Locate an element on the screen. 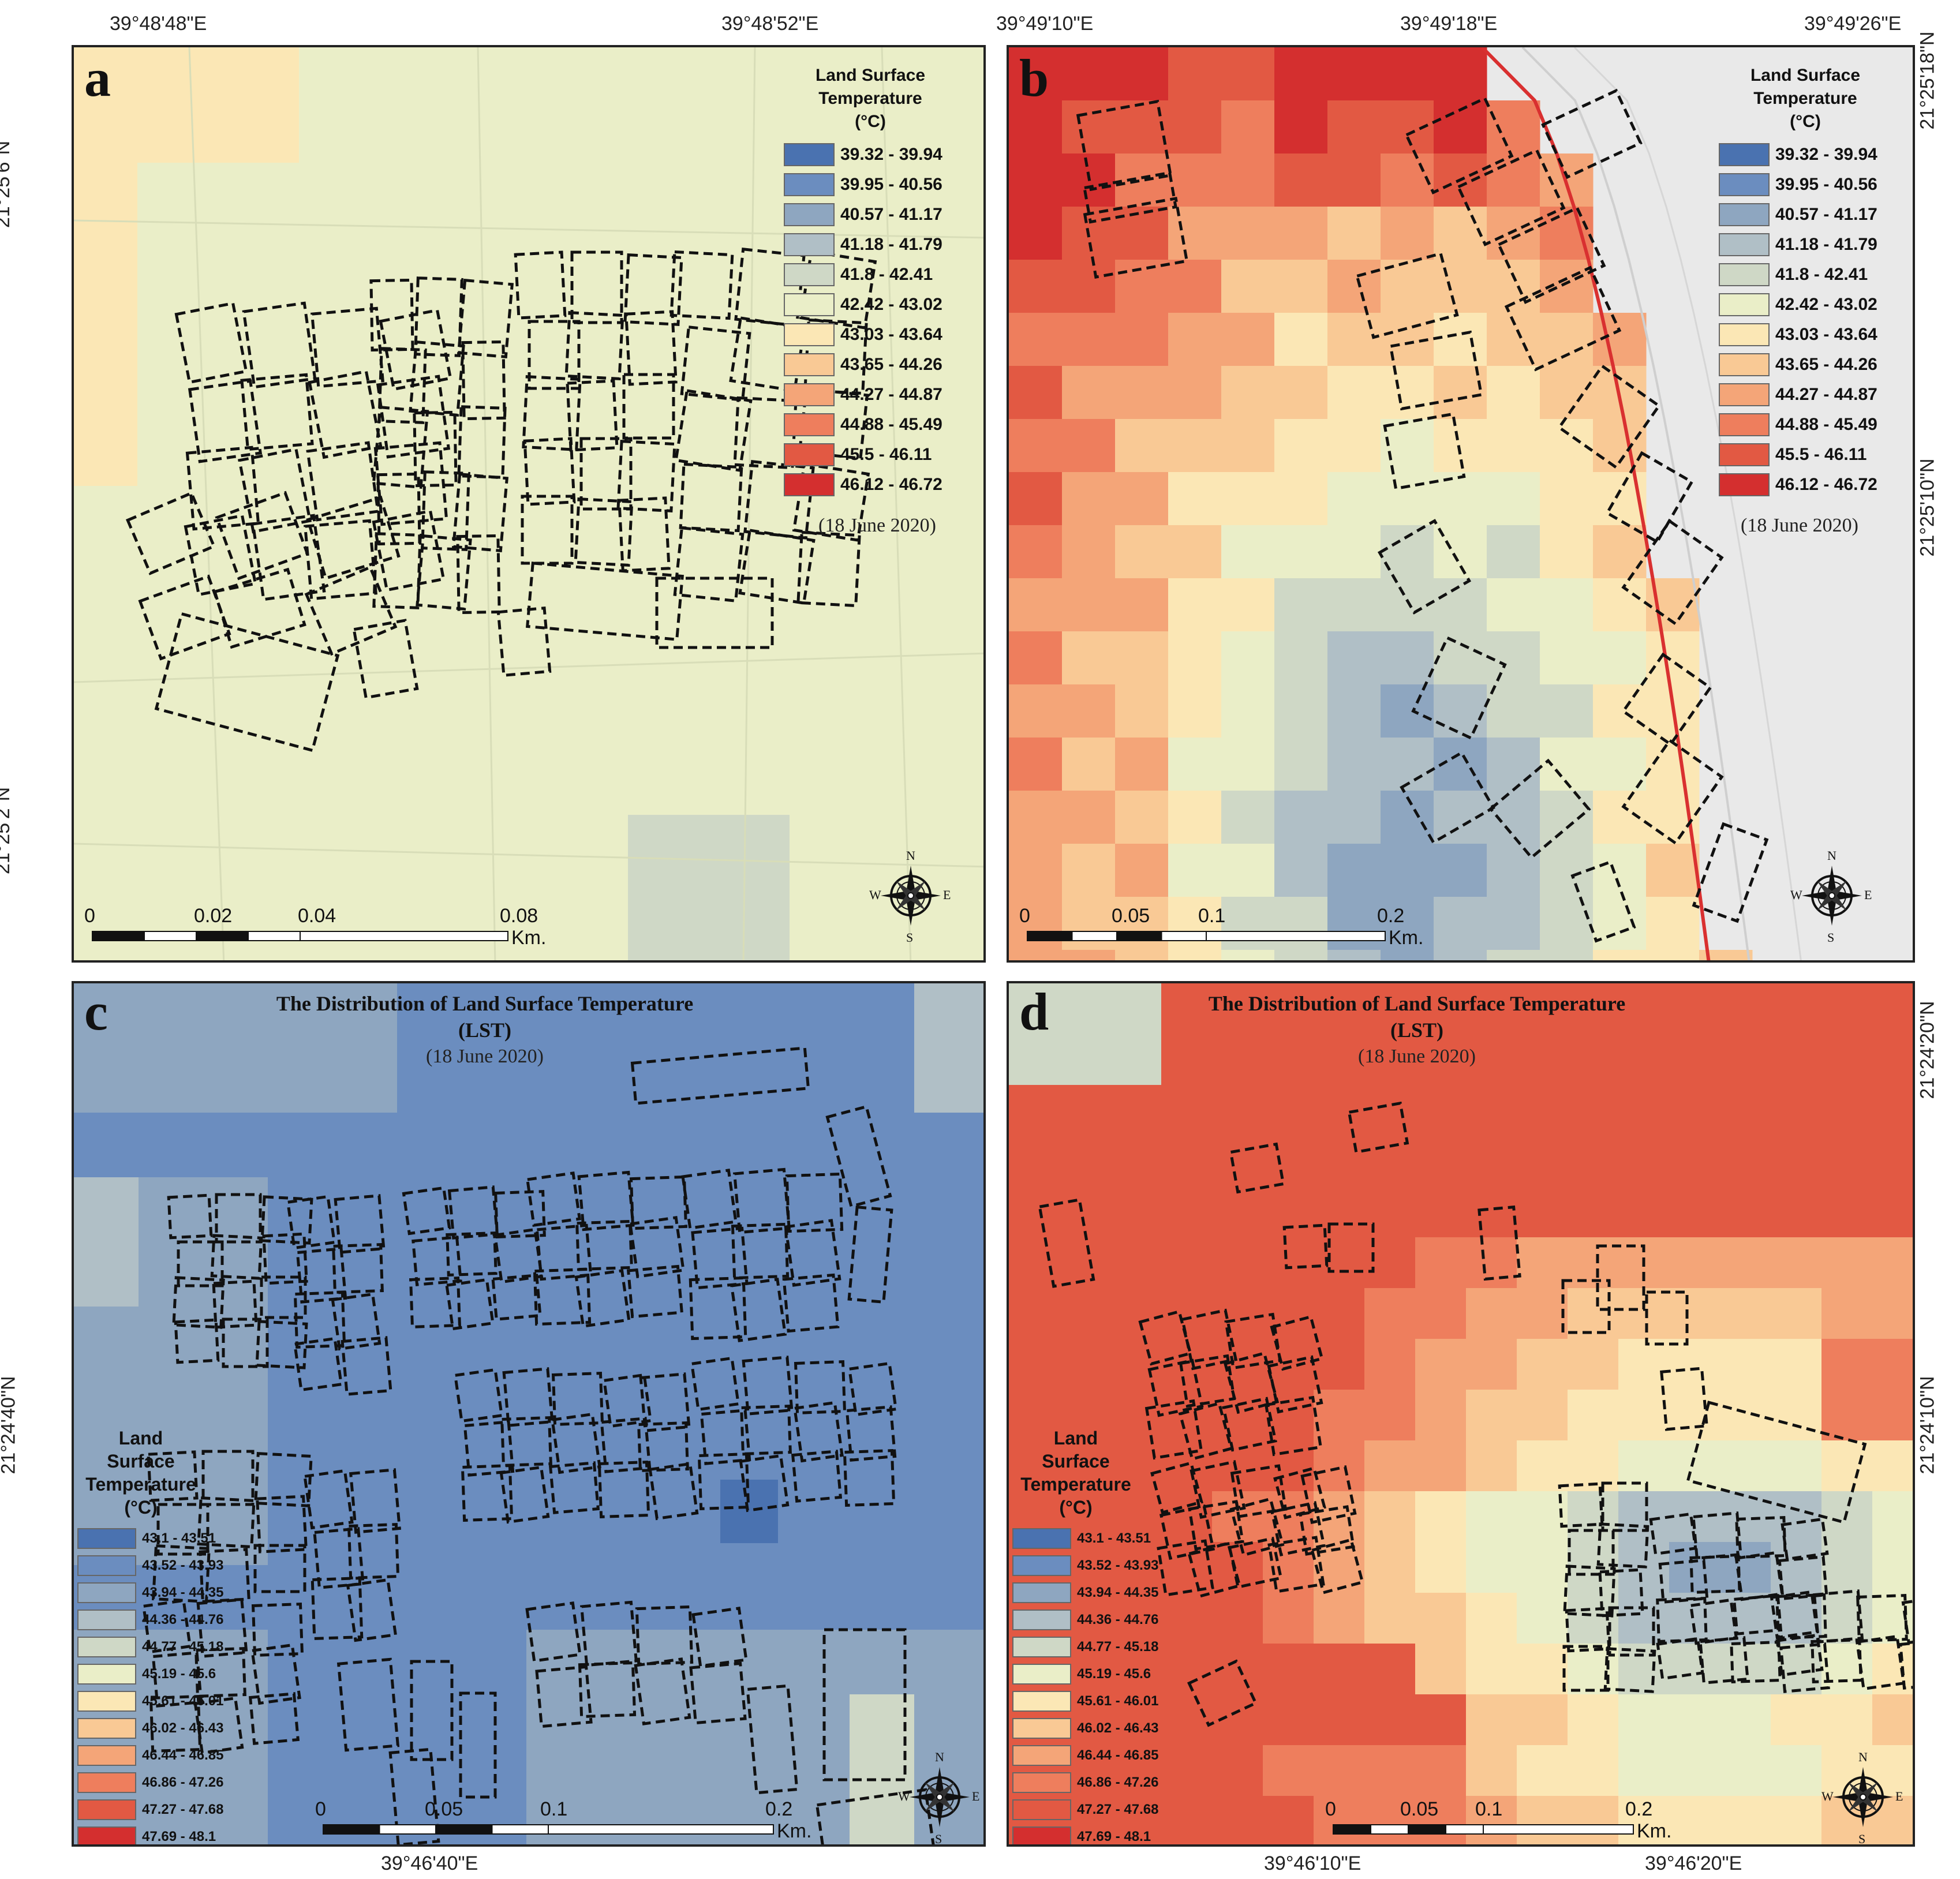 The height and width of the screenshot is (1879, 1960). legend-title-line: Surface is located at coordinates (141, 1461).